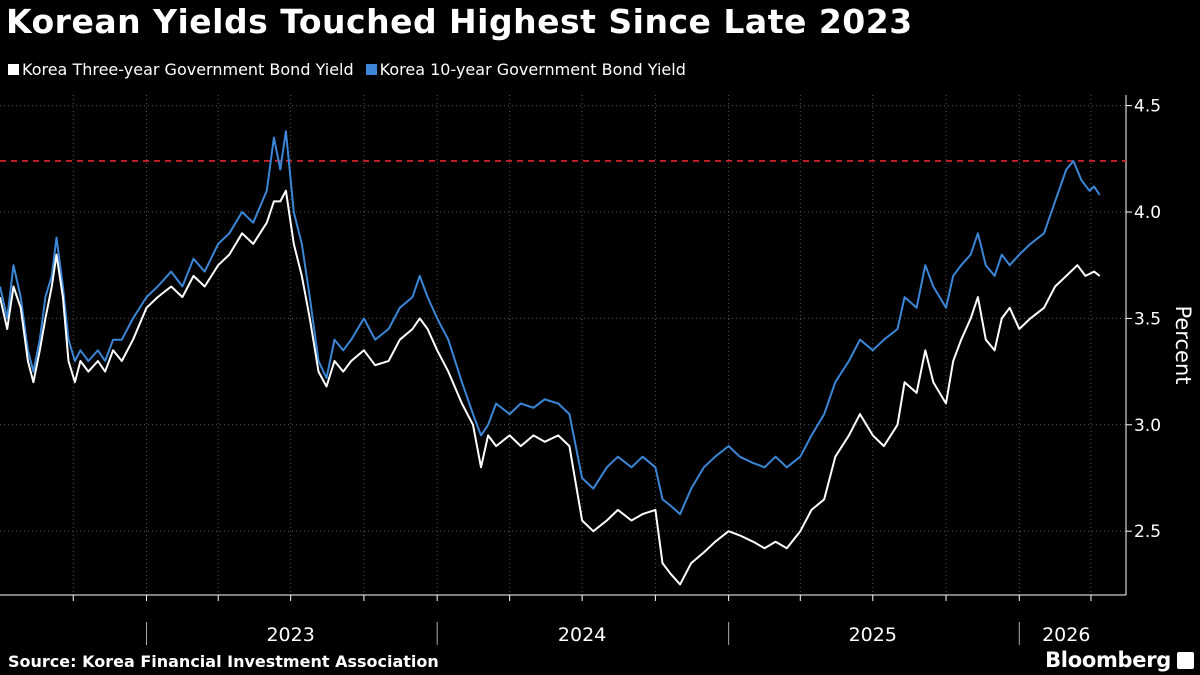 The image size is (1200, 675). I want to click on legend-swatch-three-year, so click(13, 69).